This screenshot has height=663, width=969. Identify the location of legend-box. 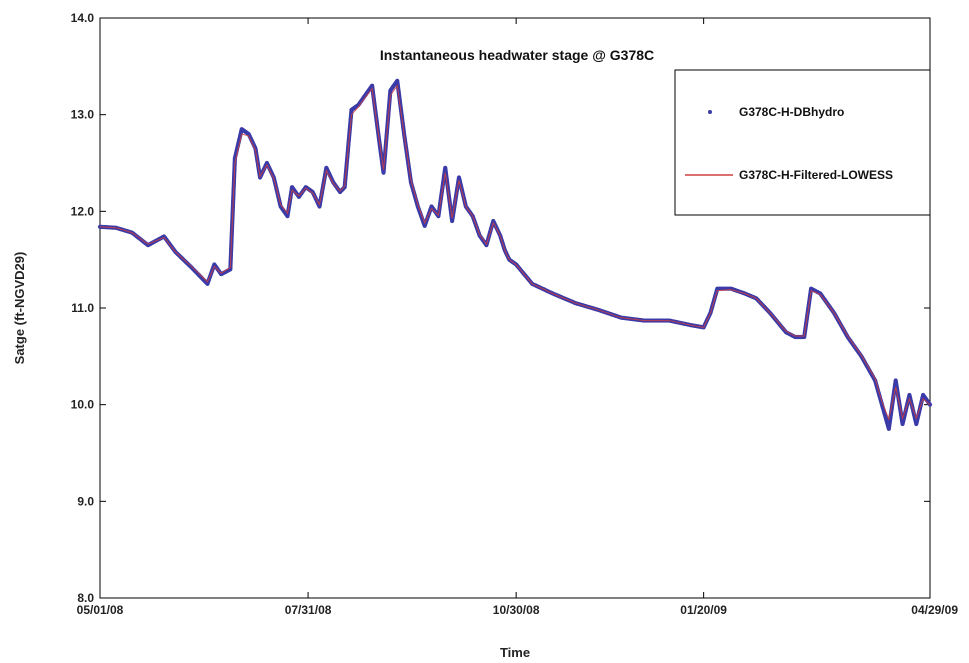
(802, 142).